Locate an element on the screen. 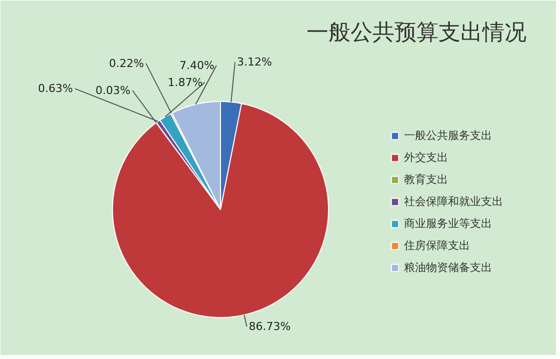  legend-label: 外交支出 is located at coordinates (426, 157).